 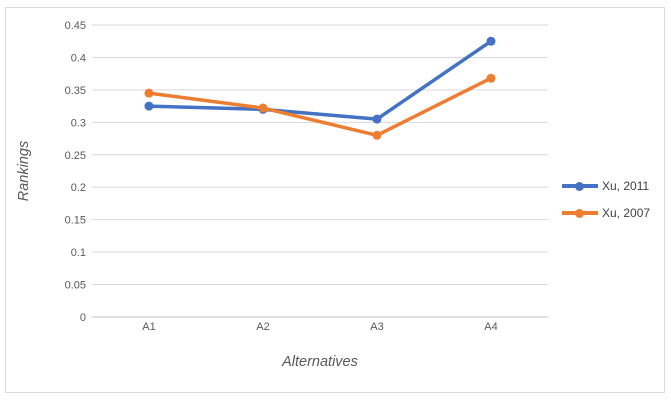 What do you see at coordinates (262, 327) in the screenshot?
I see `x-tick-label: A2` at bounding box center [262, 327].